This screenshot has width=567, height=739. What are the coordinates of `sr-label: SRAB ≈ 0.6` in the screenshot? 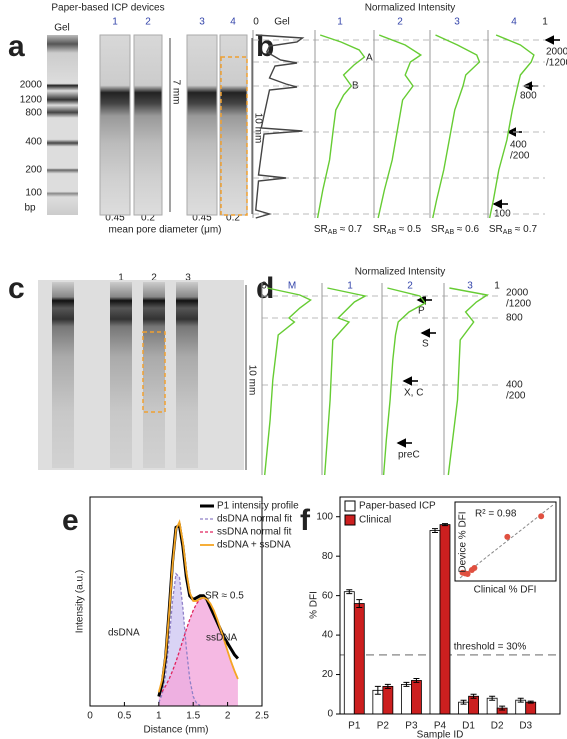 It's located at (455, 230).